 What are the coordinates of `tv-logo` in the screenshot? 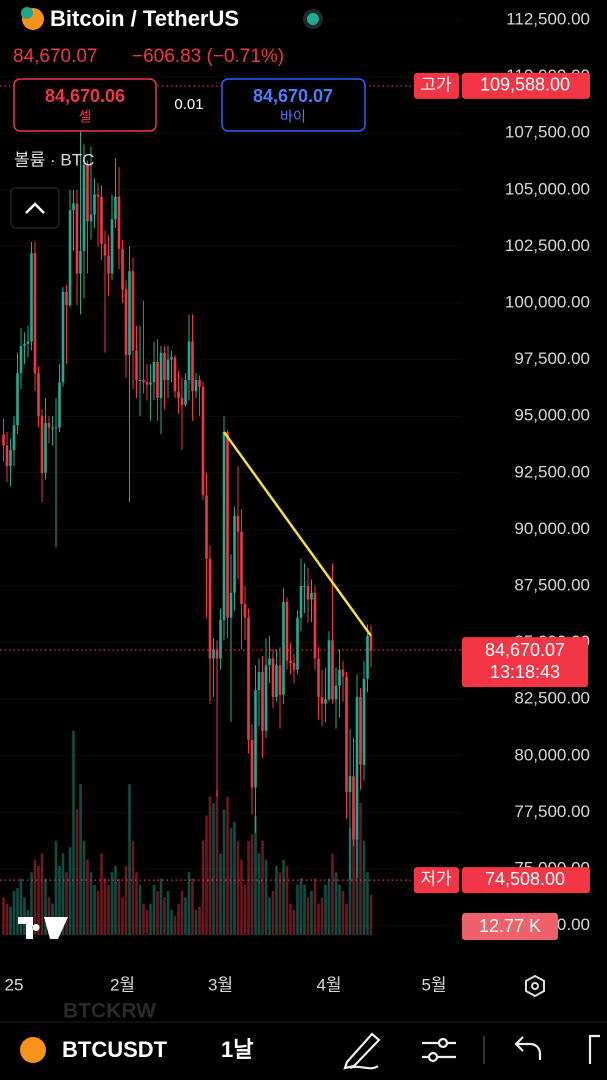 It's located at (43, 928).